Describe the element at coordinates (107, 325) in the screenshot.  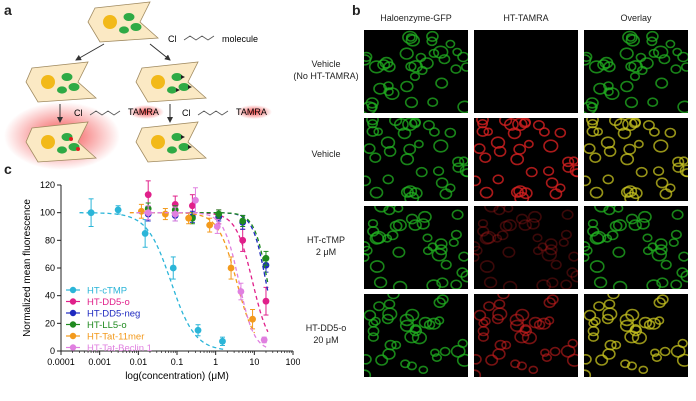
I see `legend-label: HT-LL5-o` at that location.